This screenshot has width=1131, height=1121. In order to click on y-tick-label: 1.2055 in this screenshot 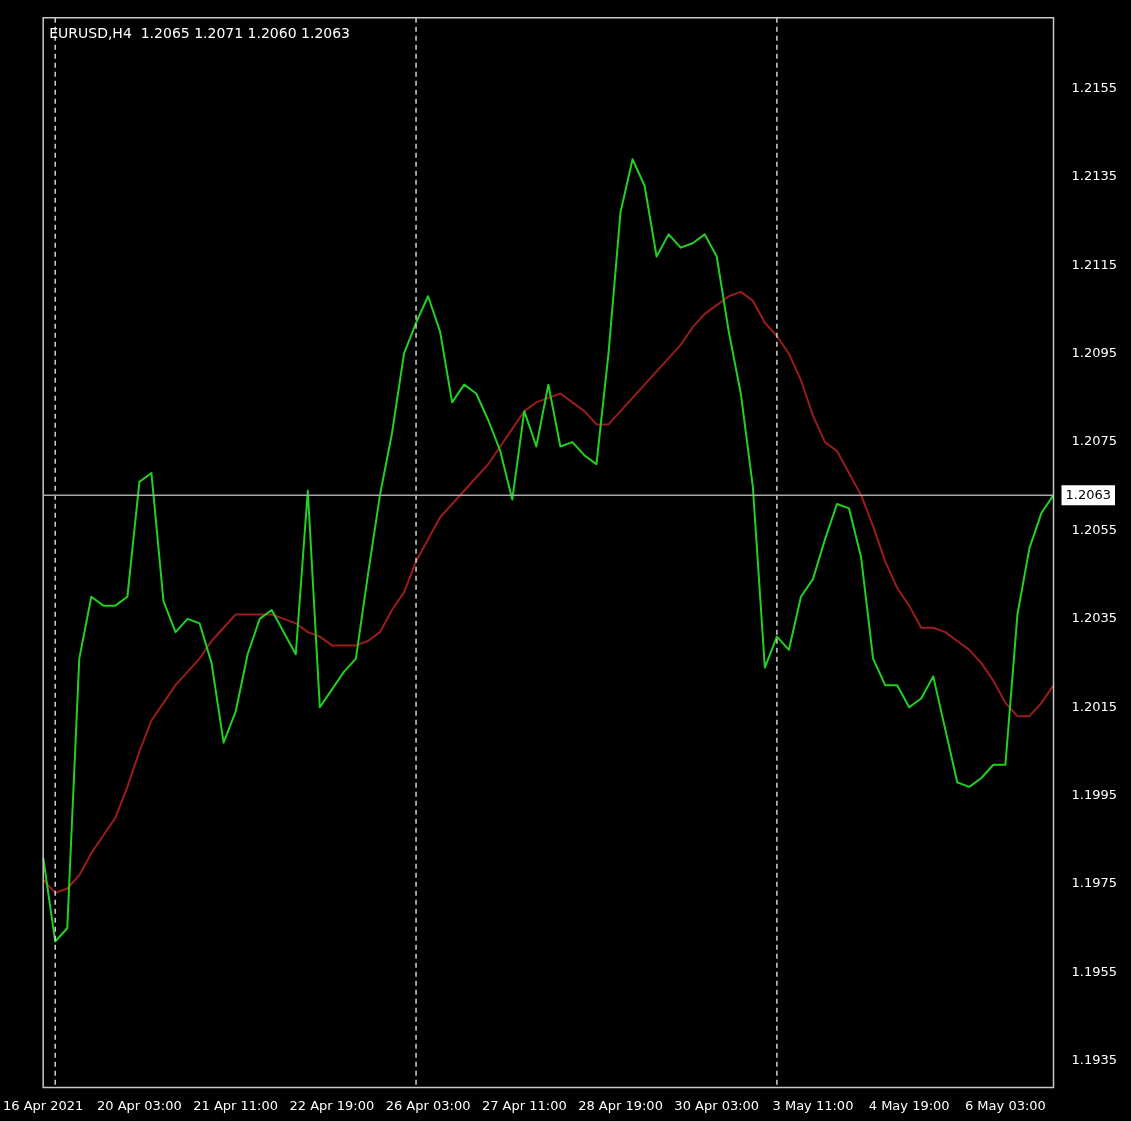, I will do `click(1094, 529)`.